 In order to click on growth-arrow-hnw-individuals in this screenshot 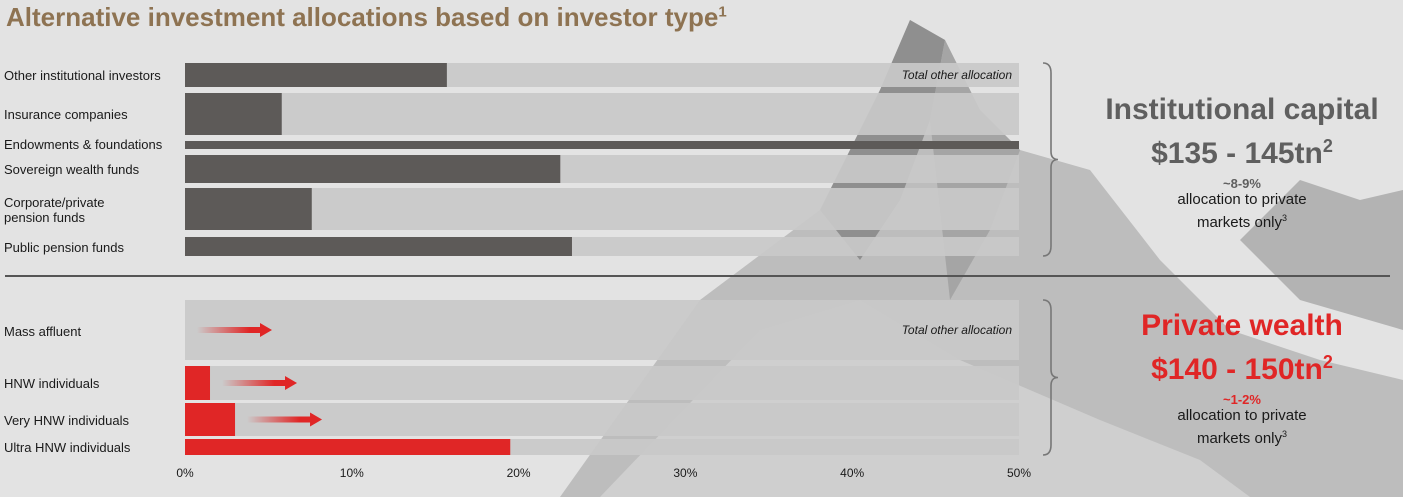, I will do `click(260, 383)`.